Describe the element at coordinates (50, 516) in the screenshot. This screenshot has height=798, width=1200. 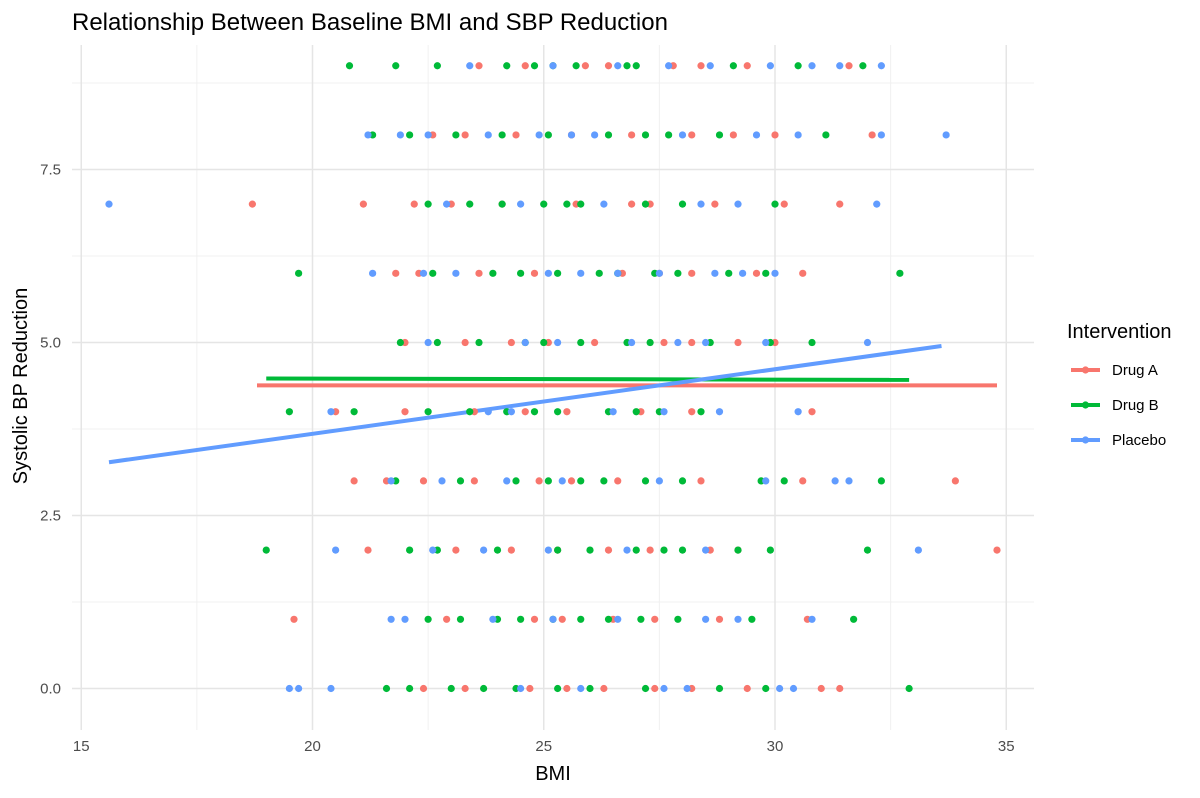
I see `y-tick-label: 2.5` at that location.